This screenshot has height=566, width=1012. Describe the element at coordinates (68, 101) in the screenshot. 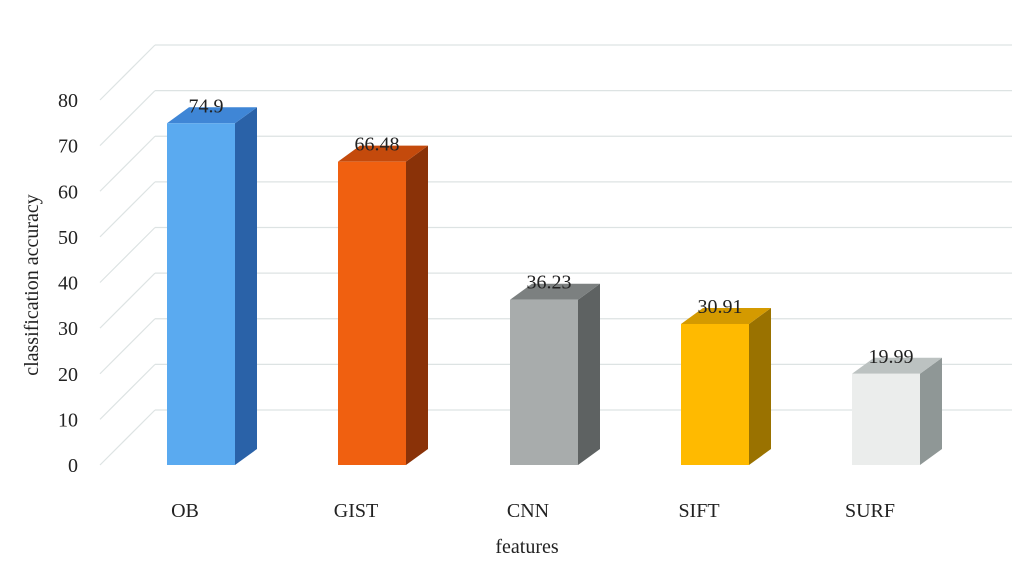

I see `y-tick-label: 80` at that location.